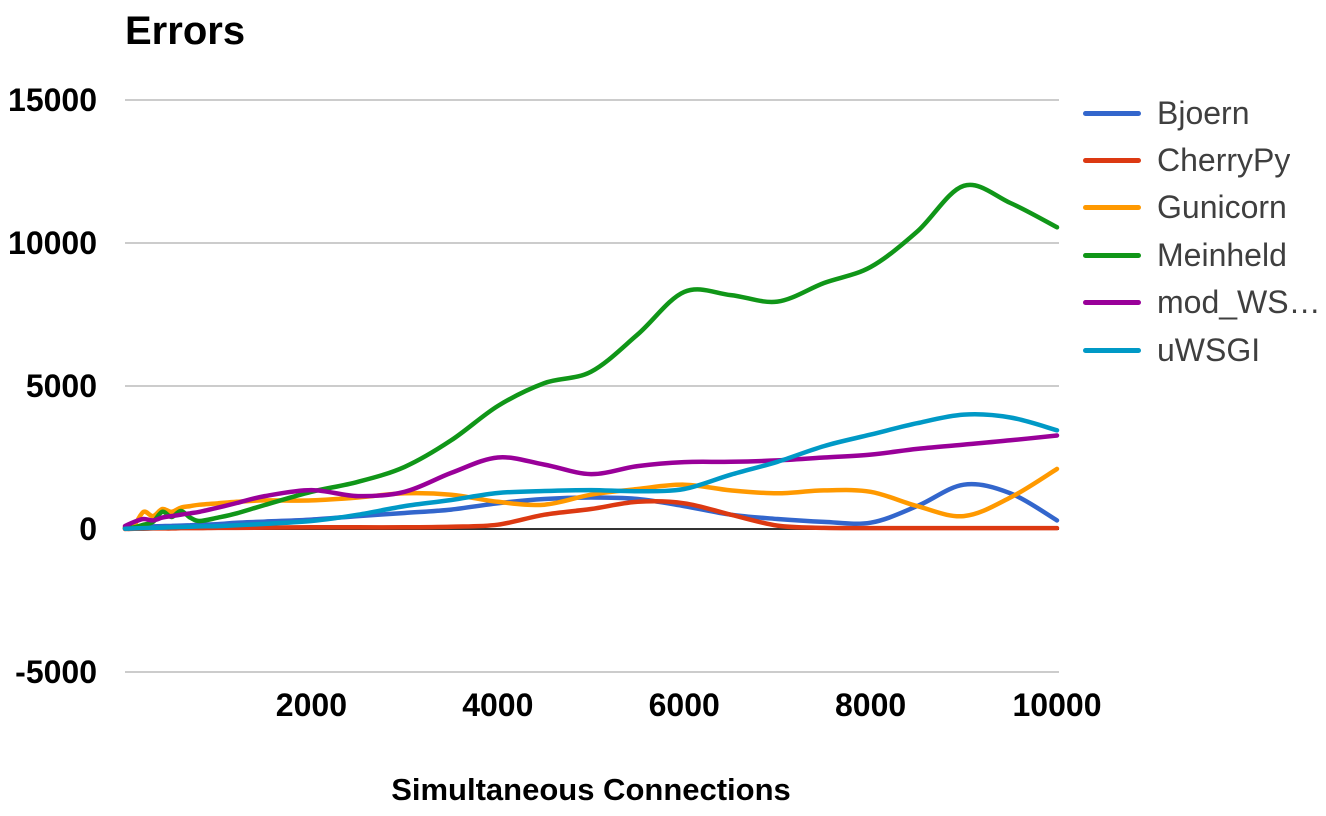 The width and height of the screenshot is (1326, 816). I want to click on series-line-uwsgi, so click(591, 471).